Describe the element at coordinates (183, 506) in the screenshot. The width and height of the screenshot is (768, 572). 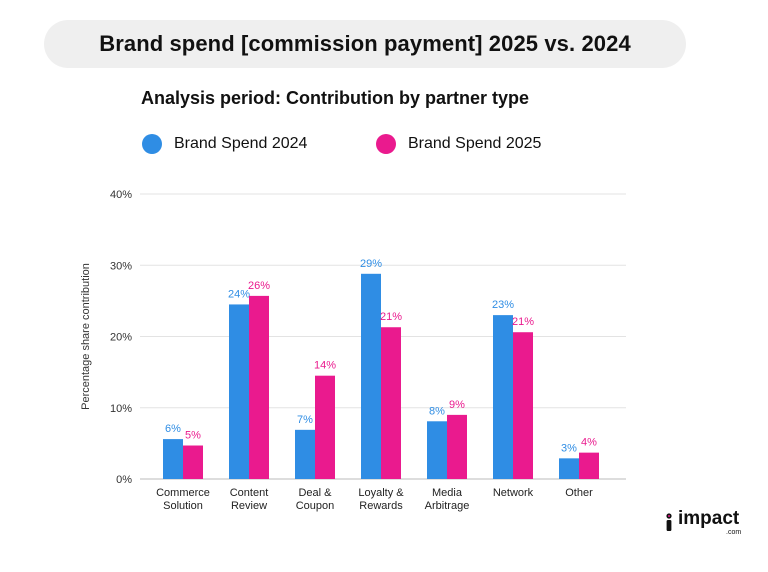
I see `x-tick-label: Solution` at that location.